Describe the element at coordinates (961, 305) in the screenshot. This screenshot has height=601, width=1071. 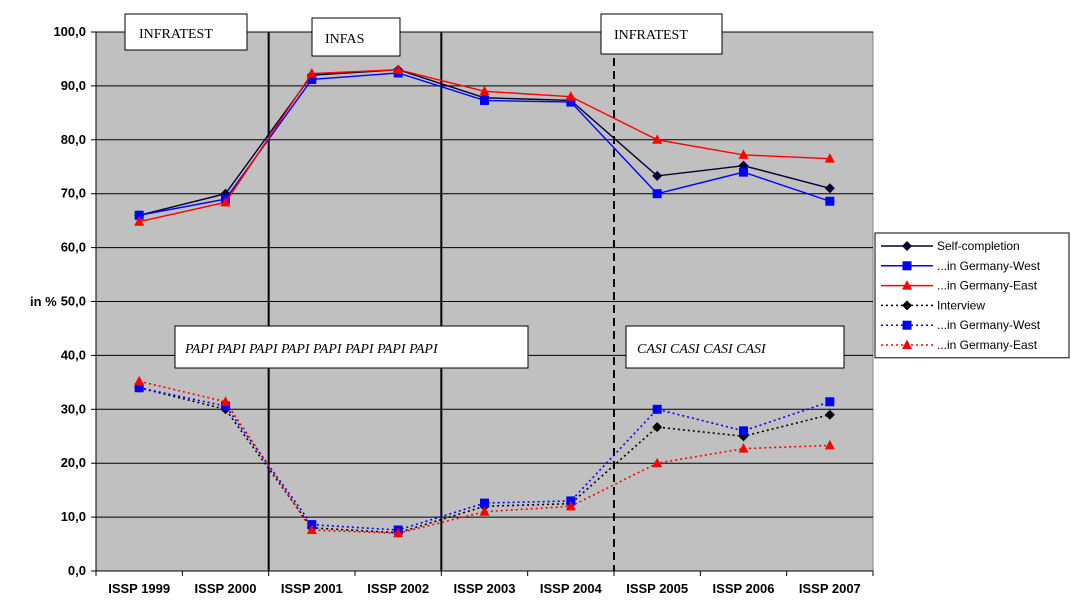
I see `legend-label: Interview` at that location.